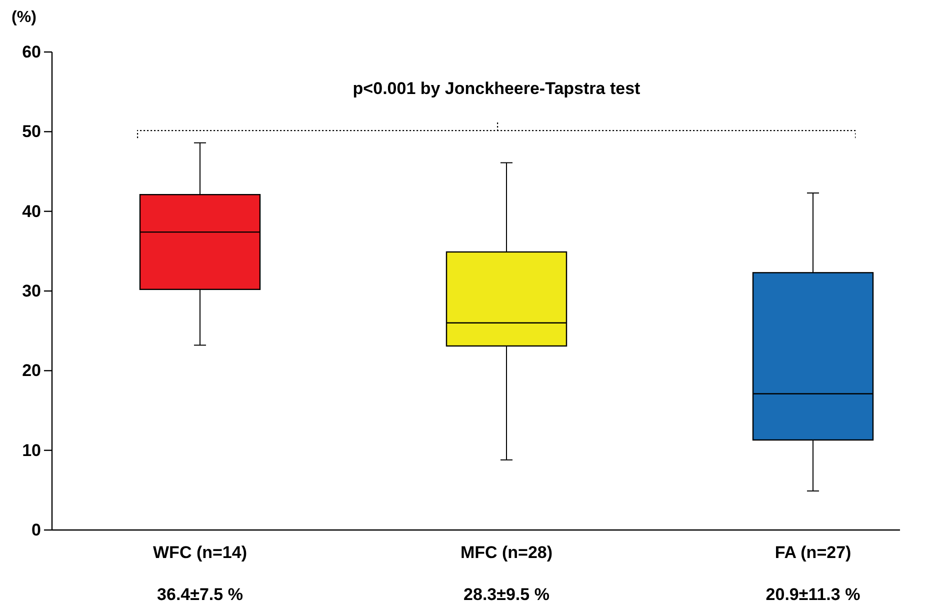  I want to click on text: 20.9±11.3 %, so click(813, 594).